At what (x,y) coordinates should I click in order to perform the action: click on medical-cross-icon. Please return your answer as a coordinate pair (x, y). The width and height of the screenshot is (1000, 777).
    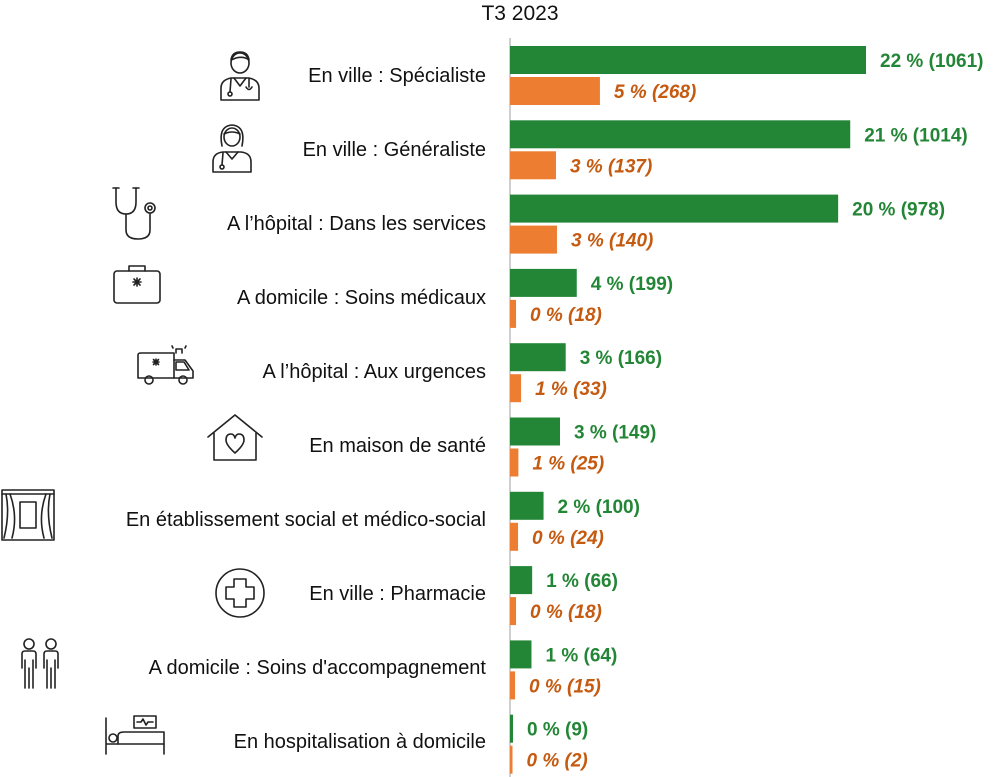
    Looking at the image, I should click on (240, 593).